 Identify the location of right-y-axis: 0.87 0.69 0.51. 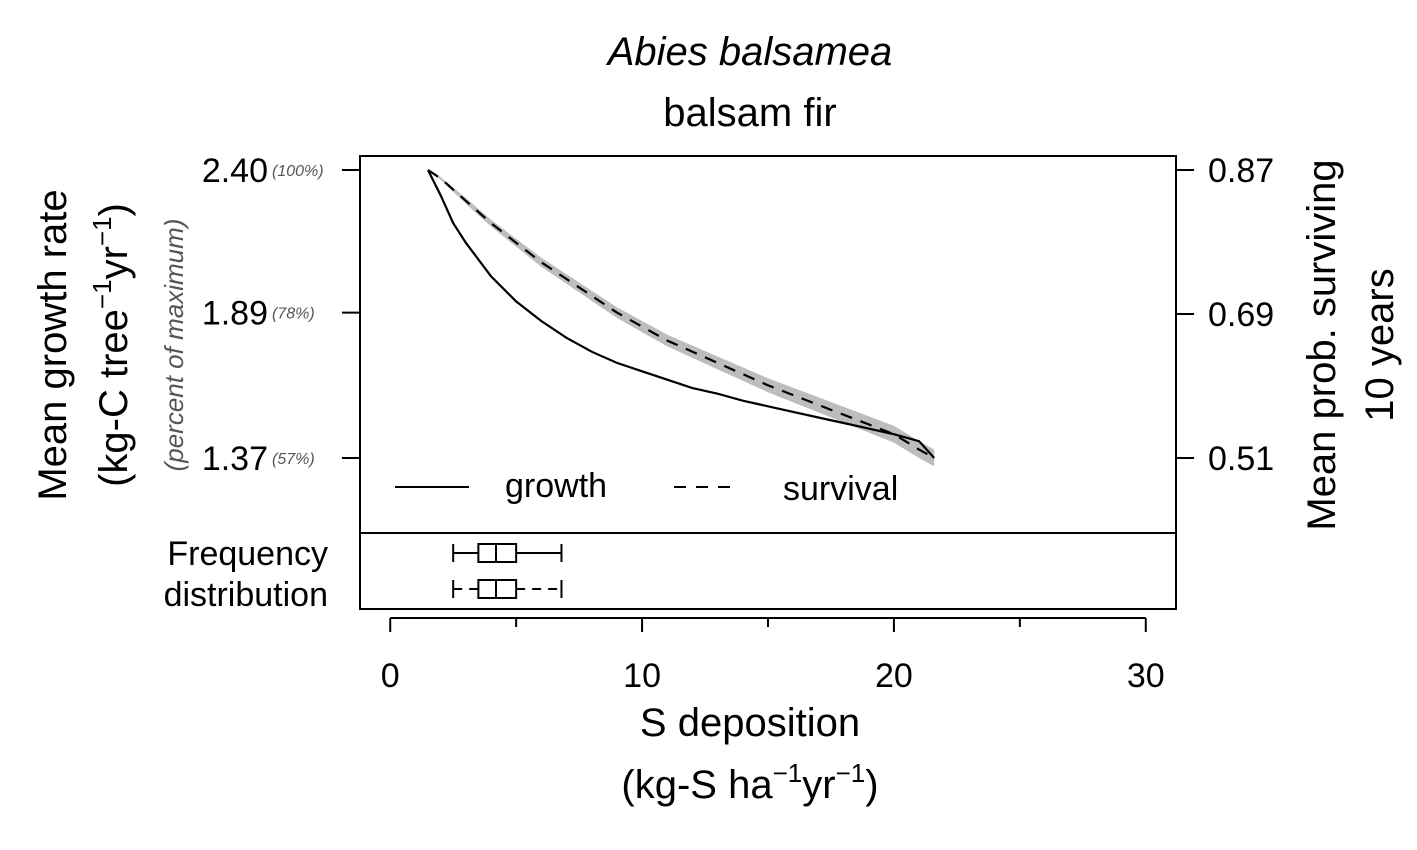
(1225, 315).